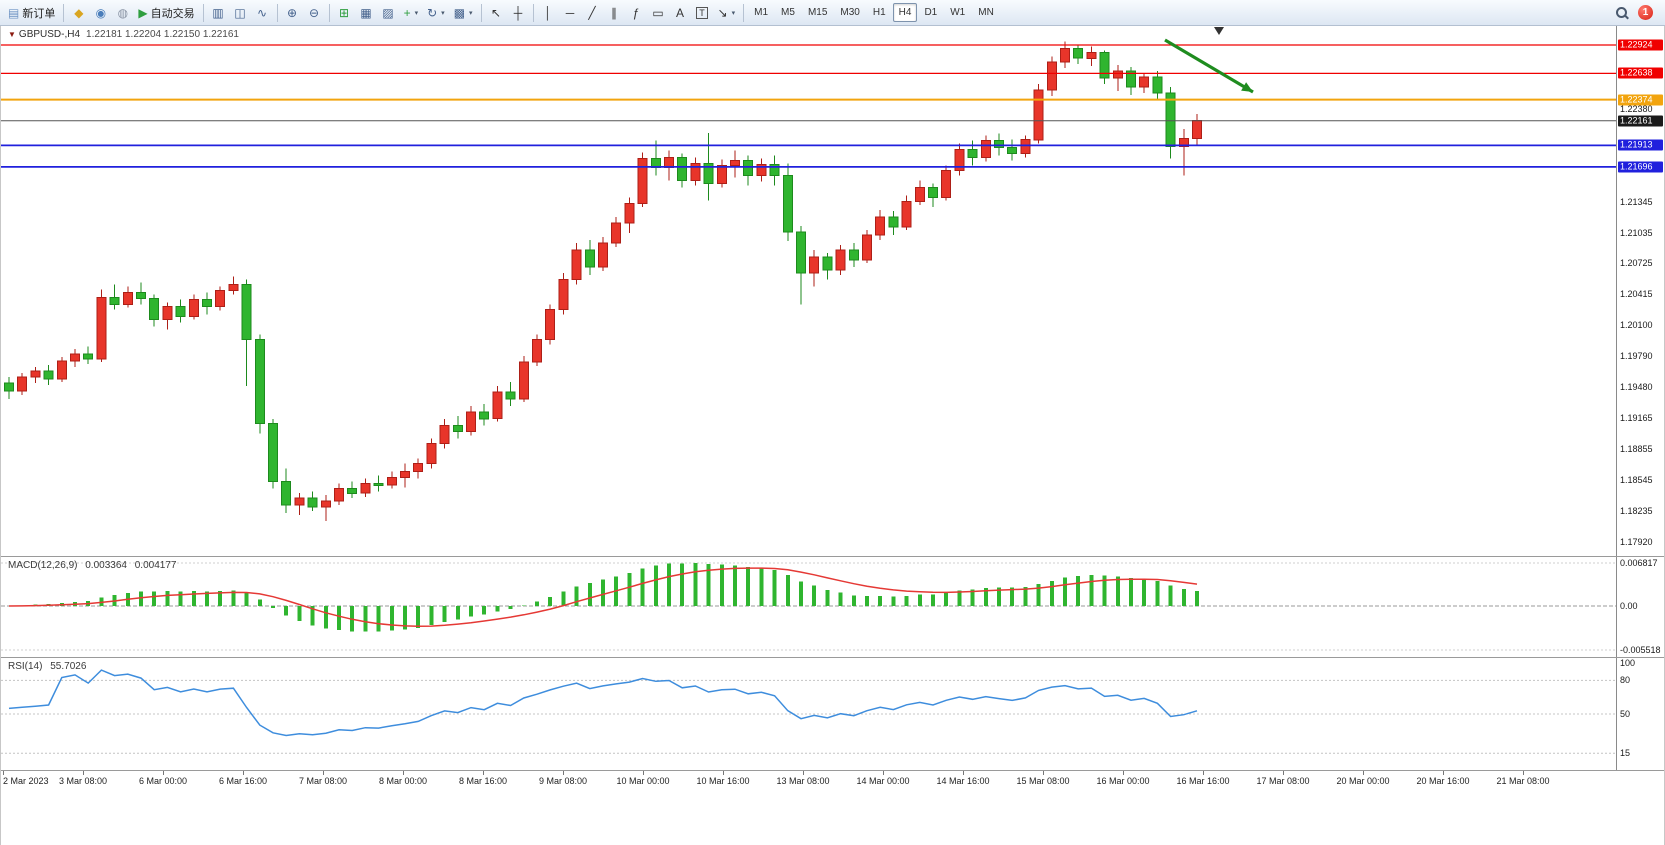 The image size is (1665, 845). I want to click on new-order-button: ▤ 新订单, so click(31, 12).